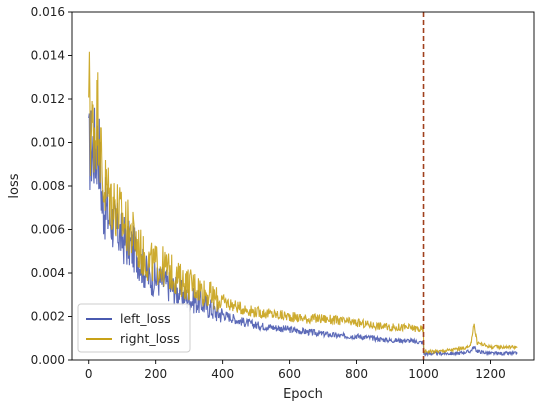  I want to click on legend-label-left-loss: left_loss, so click(145, 318).